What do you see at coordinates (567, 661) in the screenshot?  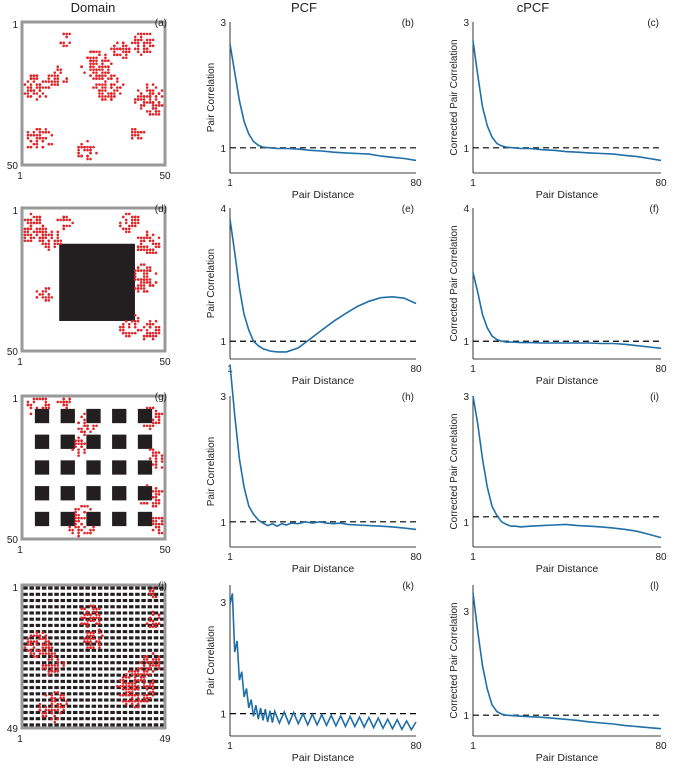 I see `pcf-curve` at bounding box center [567, 661].